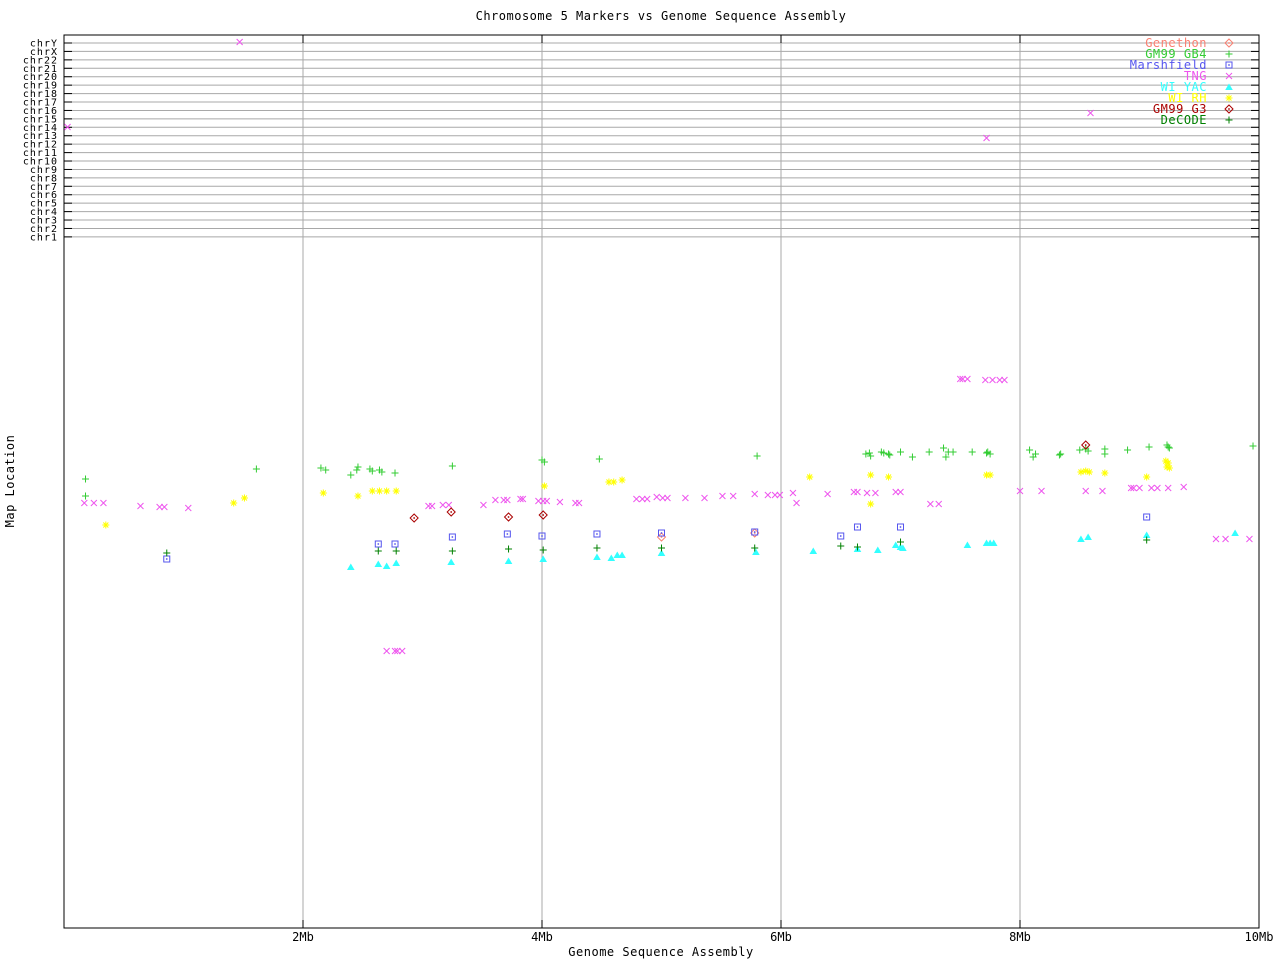 This screenshot has width=1280, height=960. What do you see at coordinates (44, 170) in the screenshot?
I see `chr-row-label: chr9` at bounding box center [44, 170].